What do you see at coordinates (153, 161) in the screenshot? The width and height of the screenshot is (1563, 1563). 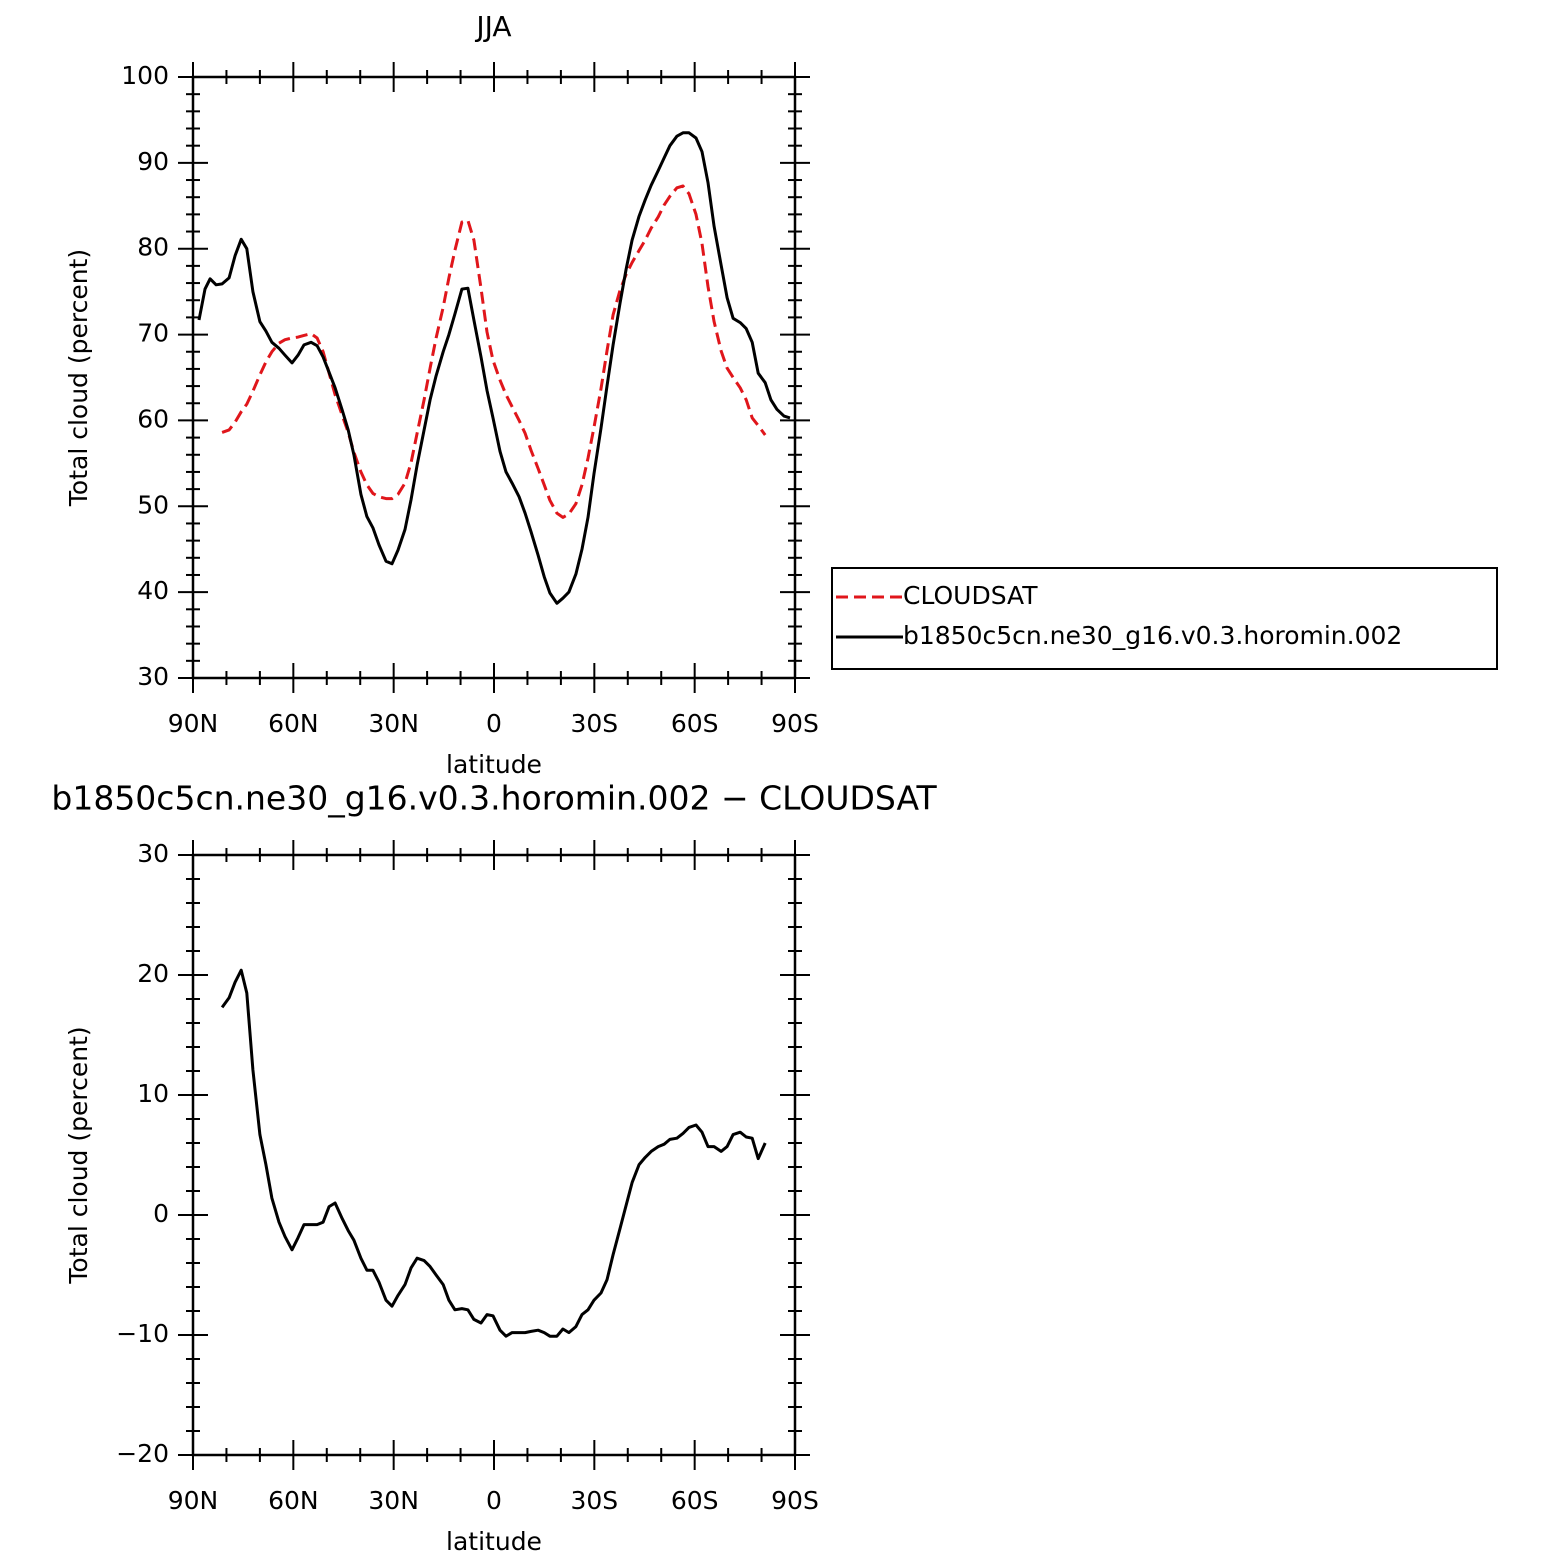 I see `y-tick-label: 90` at bounding box center [153, 161].